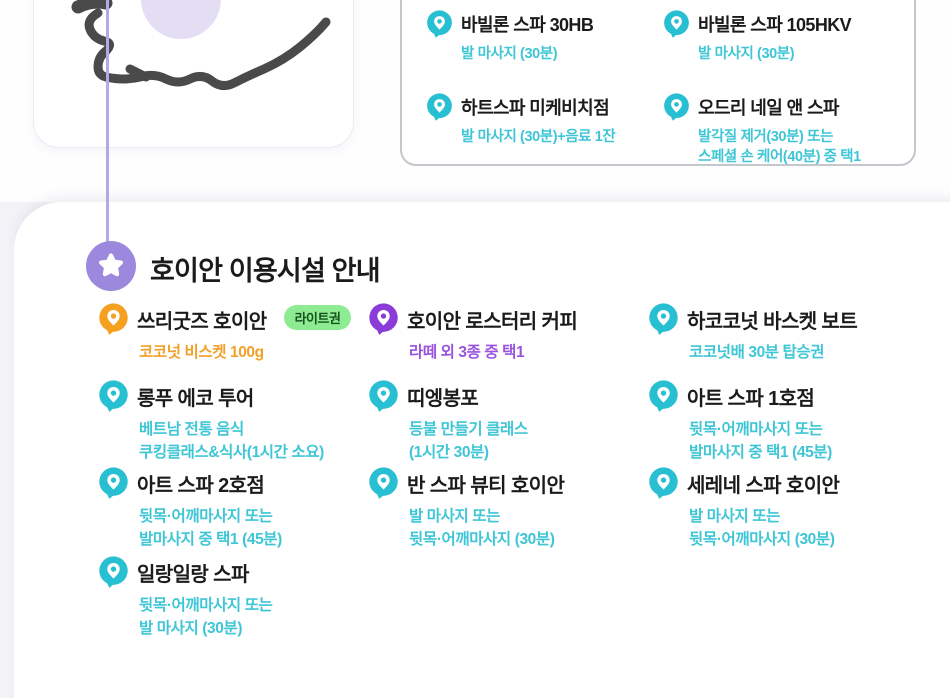  What do you see at coordinates (201, 352) in the screenshot?
I see `facility-desc-line: 코코넛 비스켓 100g` at bounding box center [201, 352].